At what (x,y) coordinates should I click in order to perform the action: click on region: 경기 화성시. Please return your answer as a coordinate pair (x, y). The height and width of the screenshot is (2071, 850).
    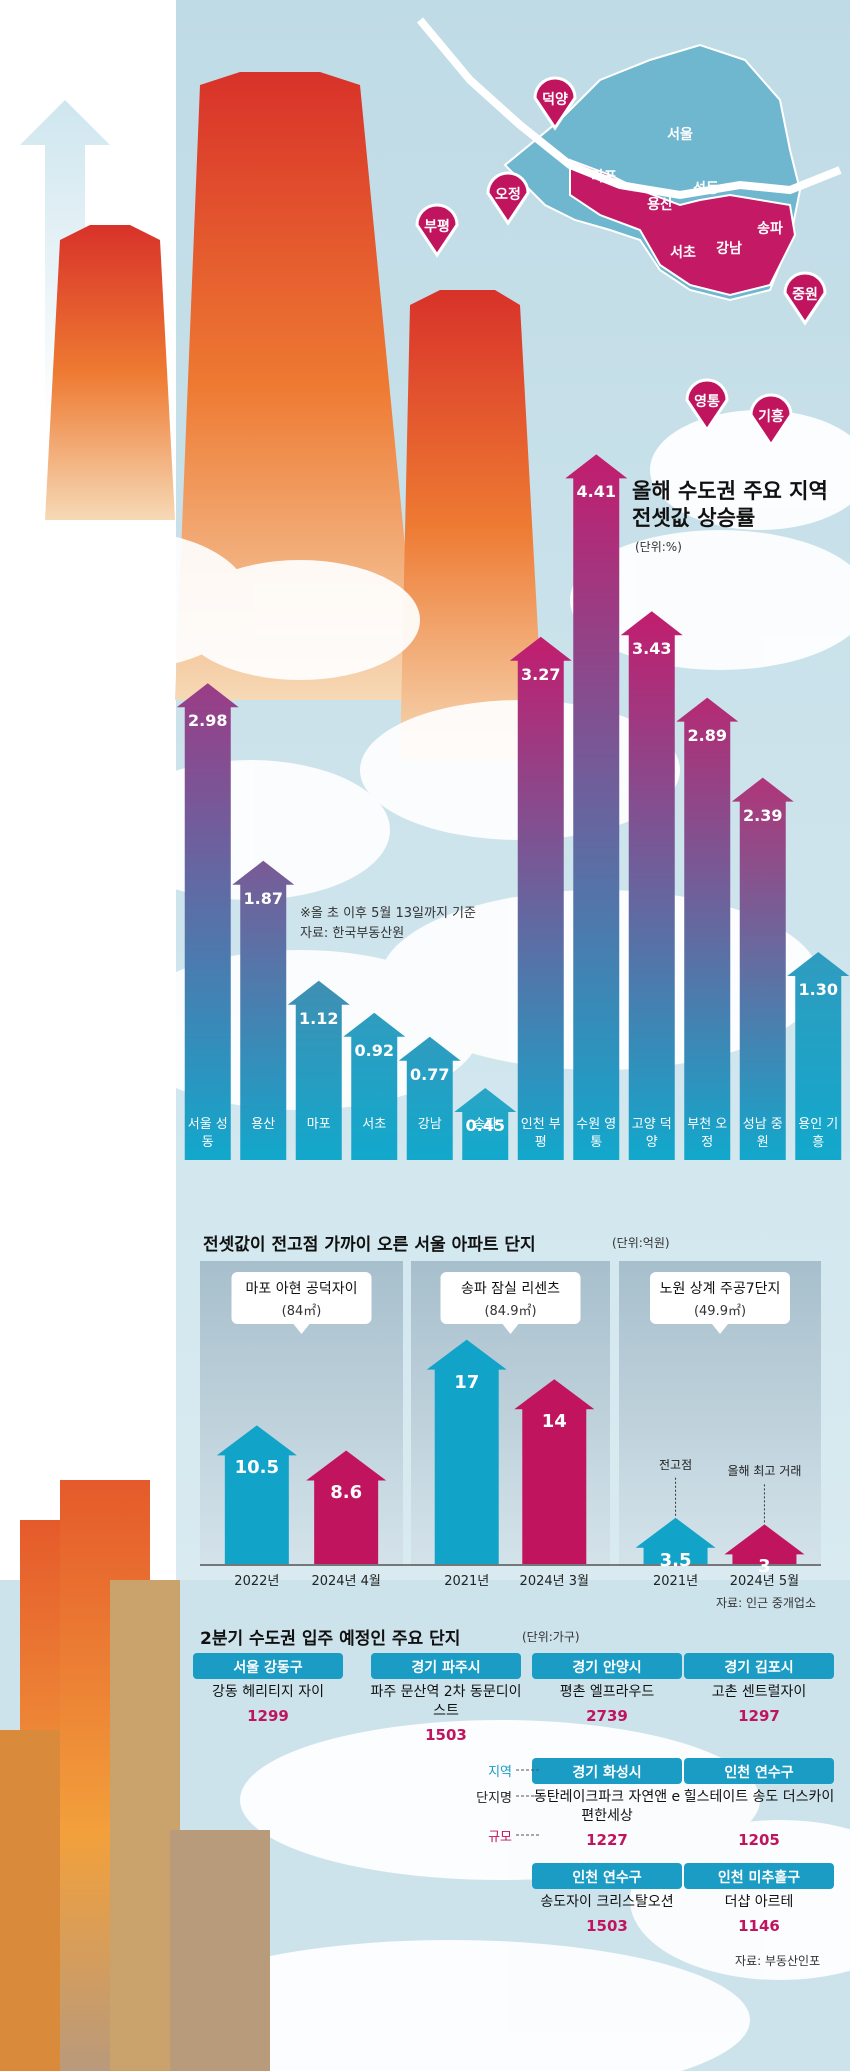
    Looking at the image, I should click on (607, 1773).